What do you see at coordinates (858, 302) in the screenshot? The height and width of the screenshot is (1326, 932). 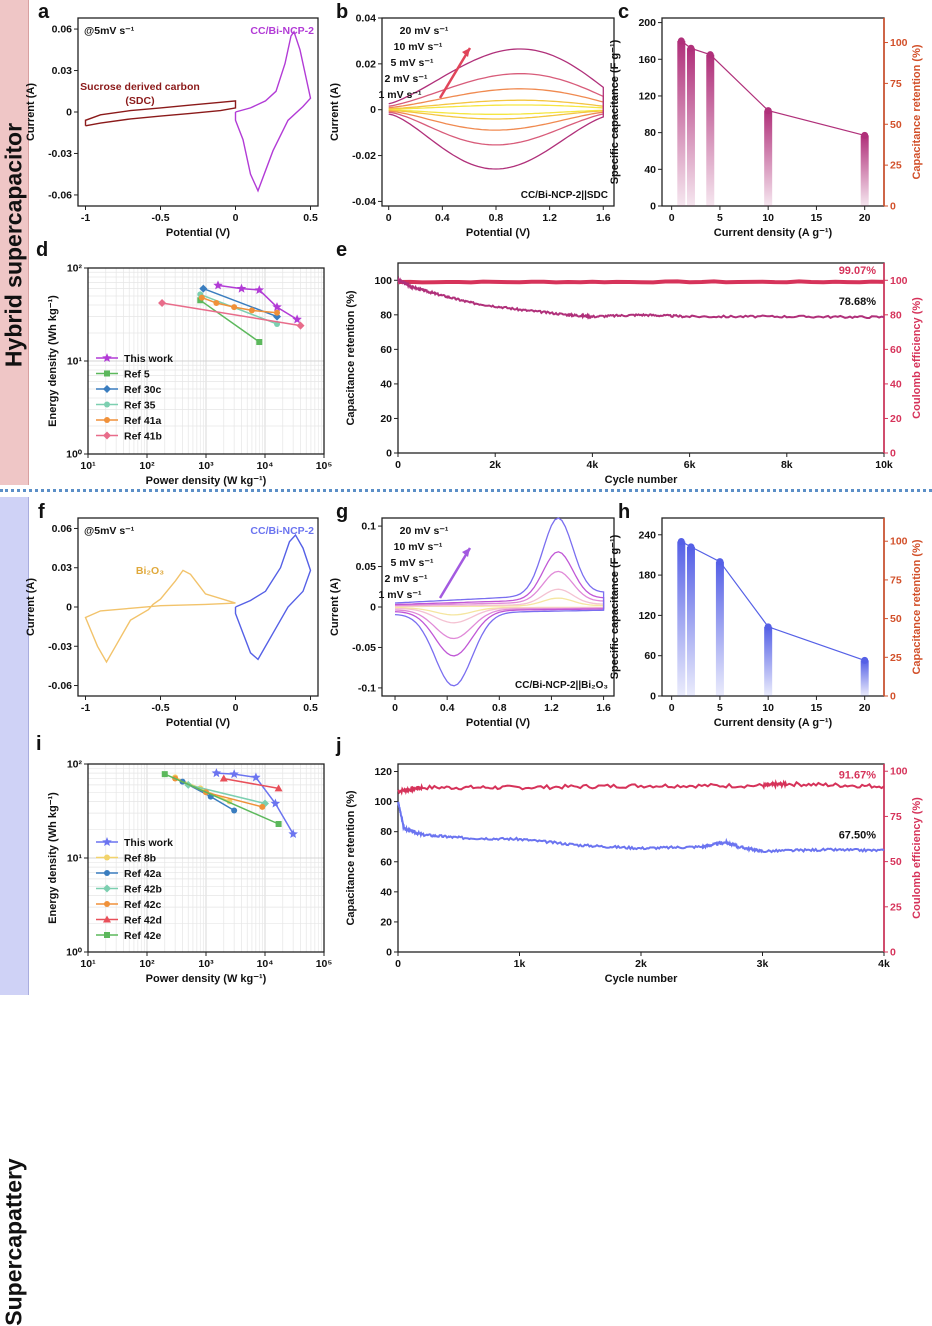 I see `retention-end-label: 78.68%` at bounding box center [858, 302].